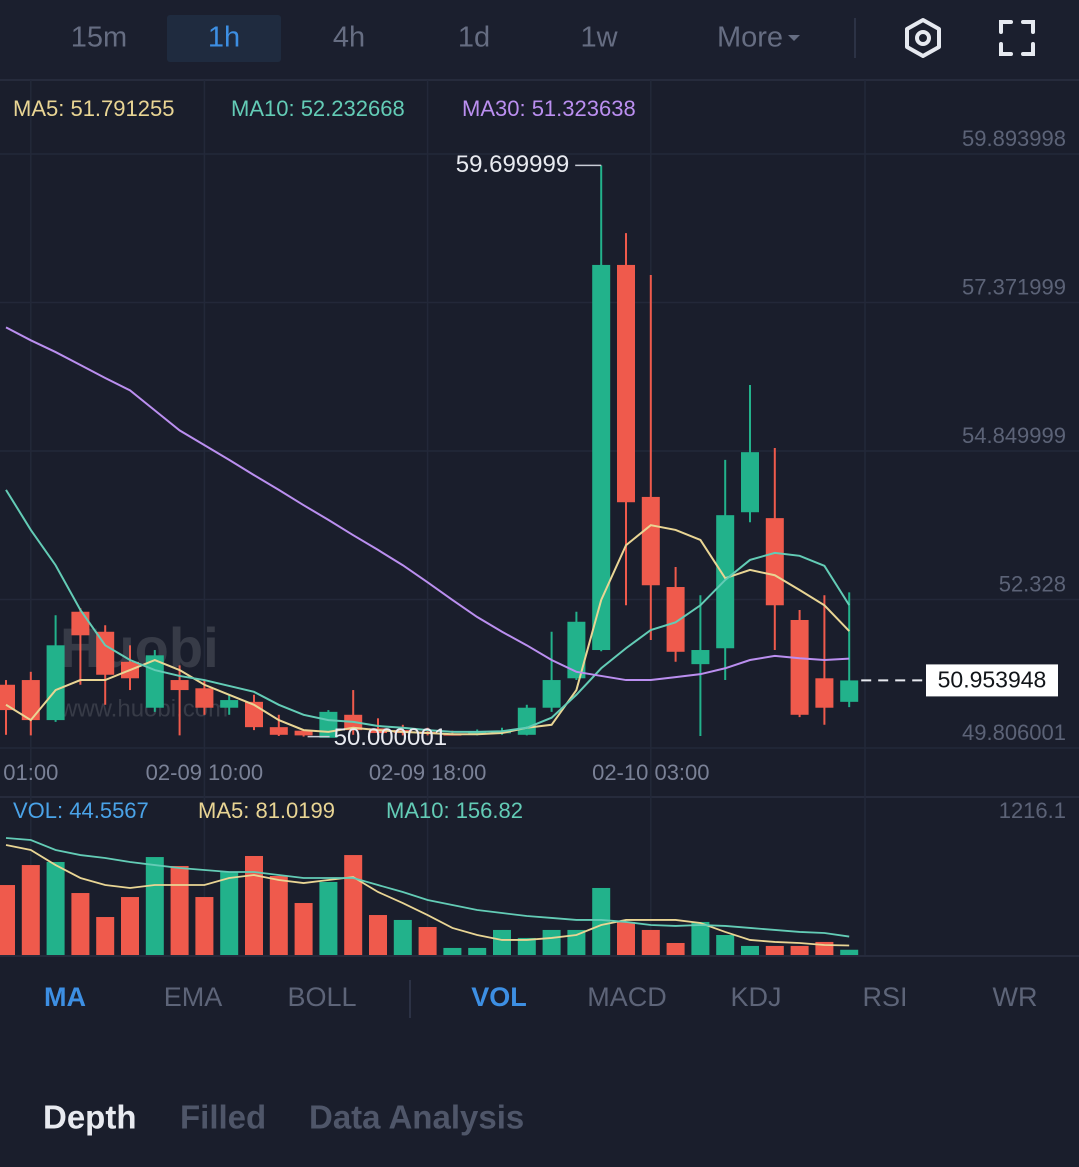 Image resolution: width=1079 pixels, height=1167 pixels. Describe the element at coordinates (650, 772) in the screenshot. I see `x-tick-label: 02-10 03:00` at that location.